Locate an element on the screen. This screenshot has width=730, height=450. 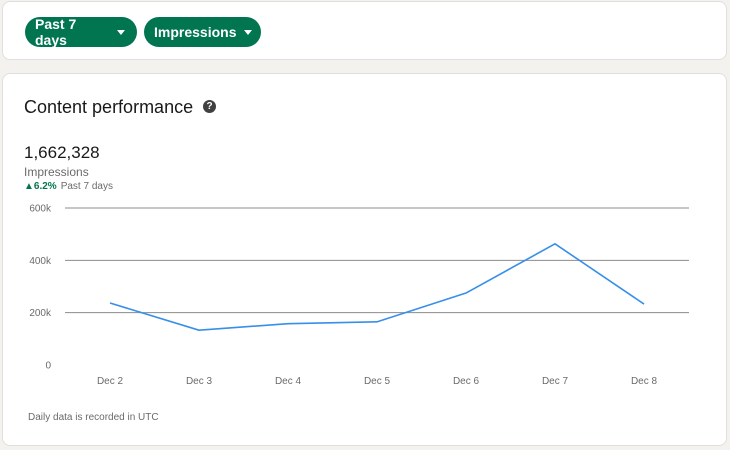
section-title: Content performance ? is located at coordinates (120, 107).